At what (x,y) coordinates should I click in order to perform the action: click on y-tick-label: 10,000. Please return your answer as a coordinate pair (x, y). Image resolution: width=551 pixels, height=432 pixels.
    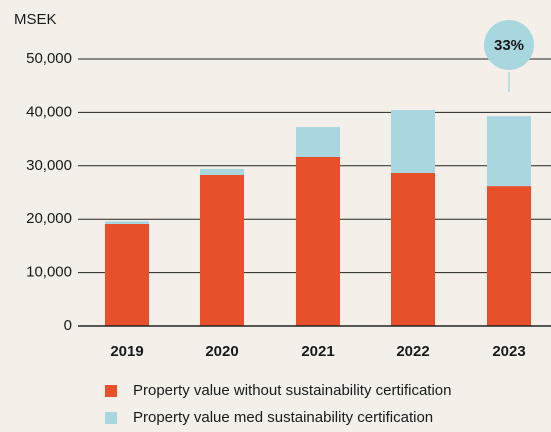
    Looking at the image, I should click on (49, 272).